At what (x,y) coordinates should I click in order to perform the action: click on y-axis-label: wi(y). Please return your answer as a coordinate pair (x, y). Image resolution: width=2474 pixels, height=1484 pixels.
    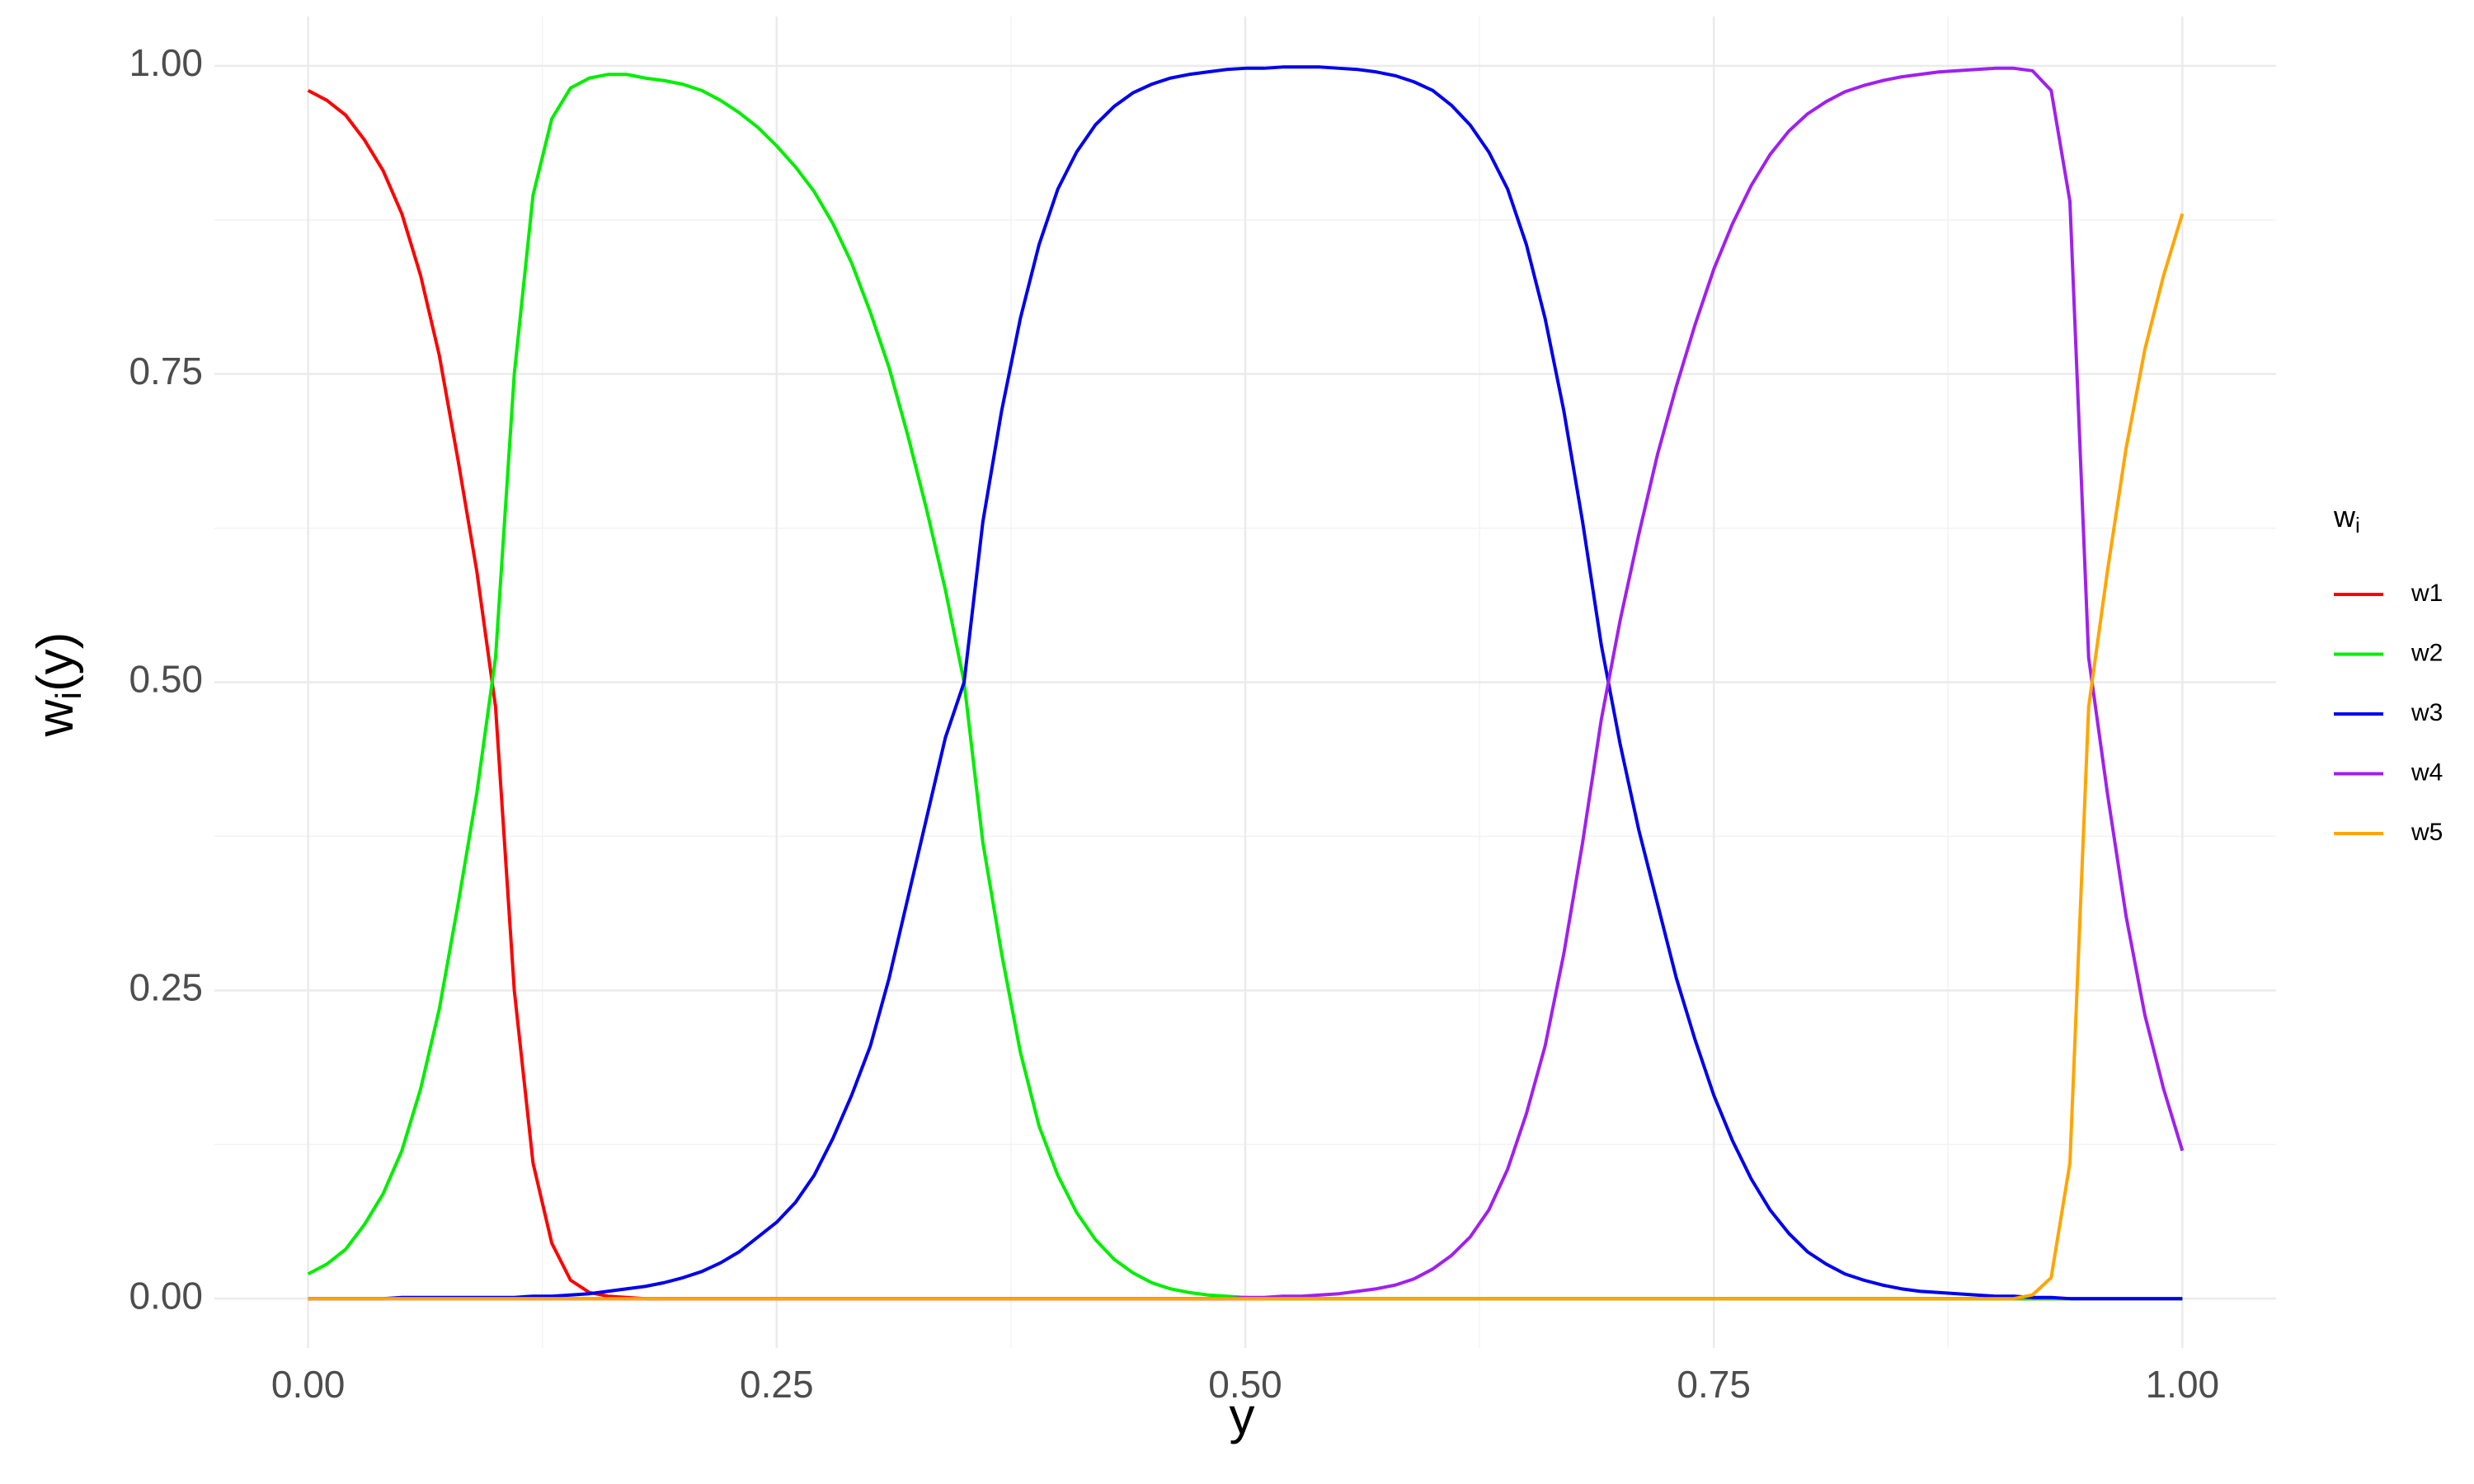
    Looking at the image, I should click on (57, 685).